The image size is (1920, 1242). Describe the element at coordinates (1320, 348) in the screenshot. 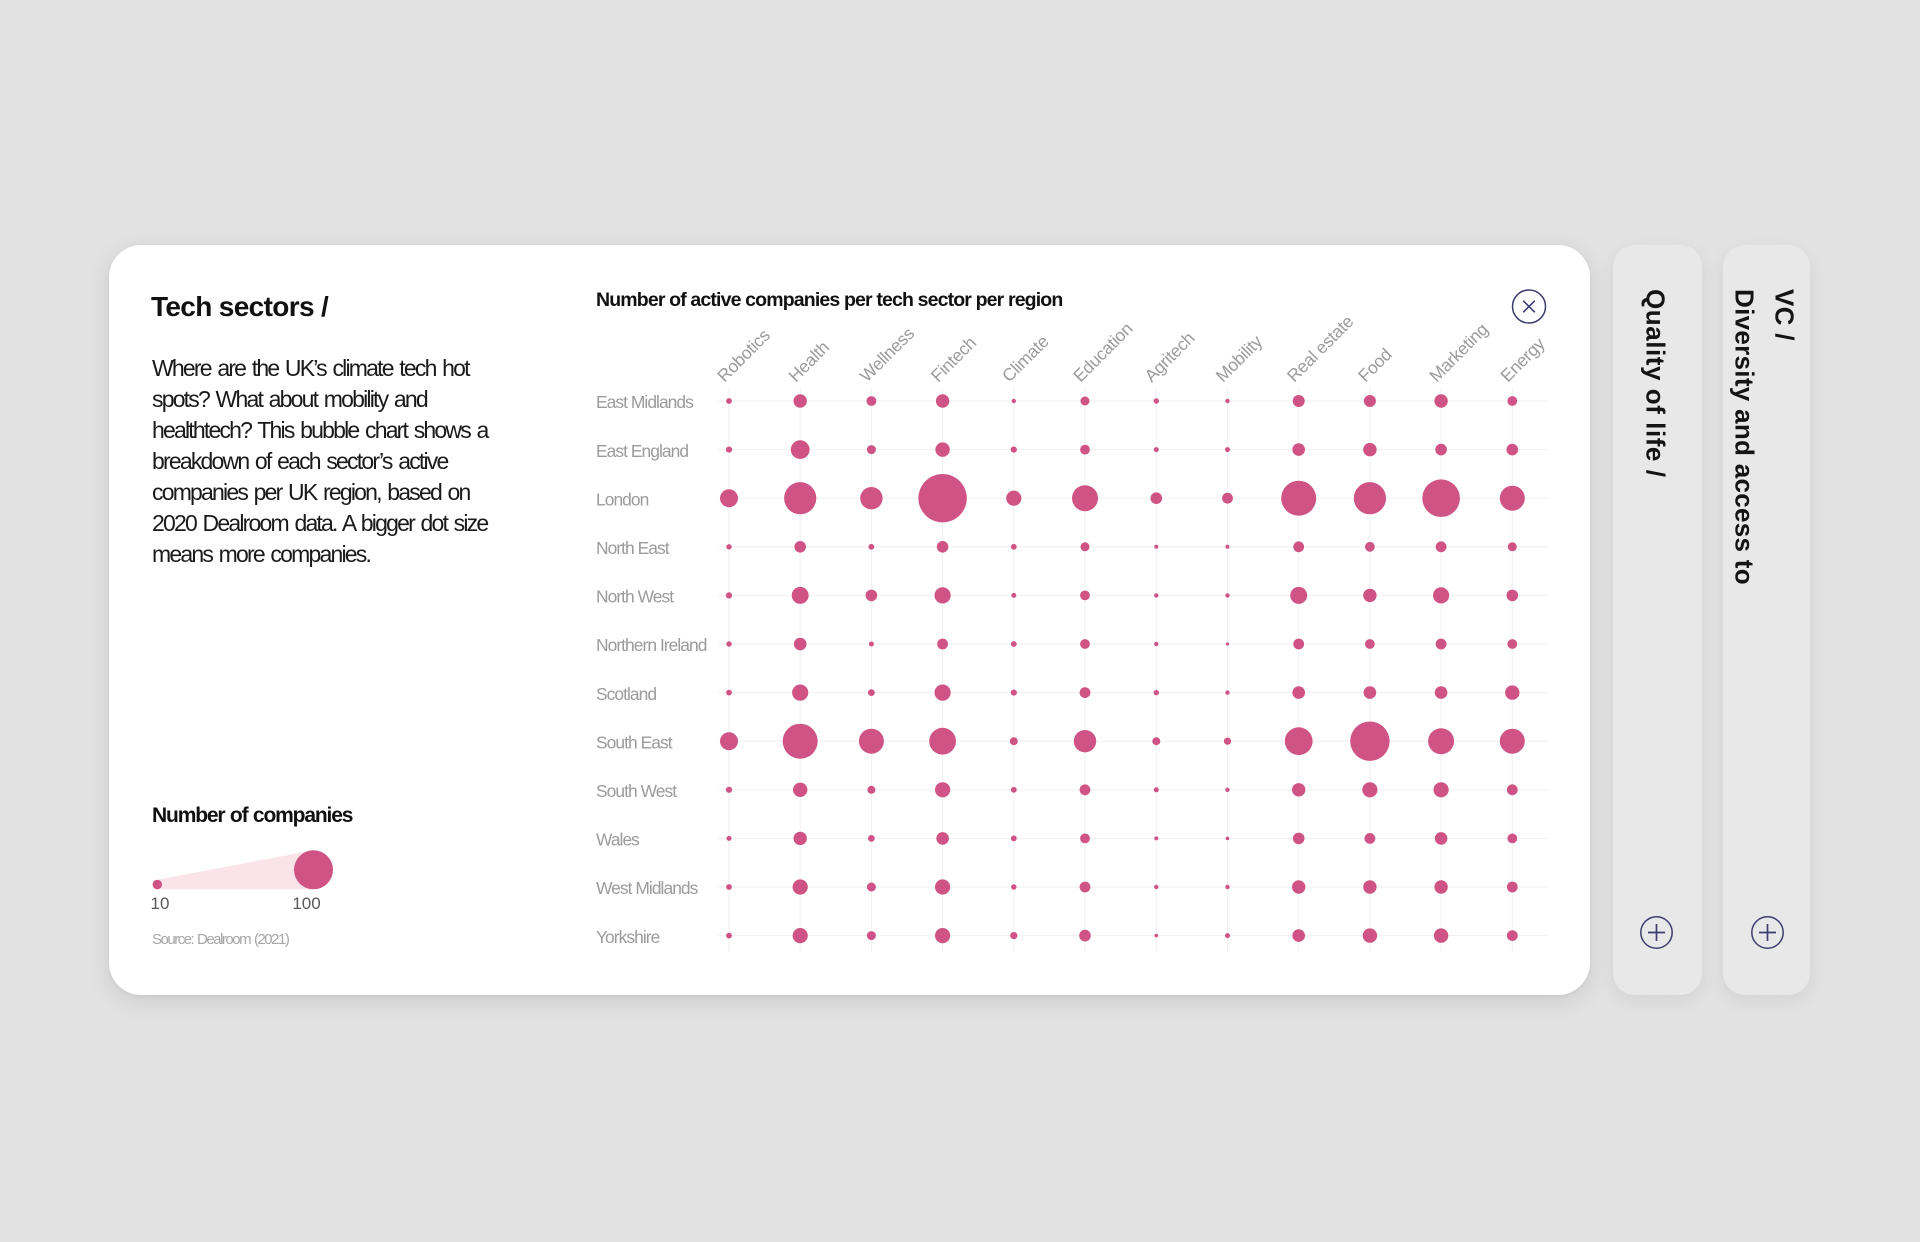

I see `svg-text: Real estate` at that location.